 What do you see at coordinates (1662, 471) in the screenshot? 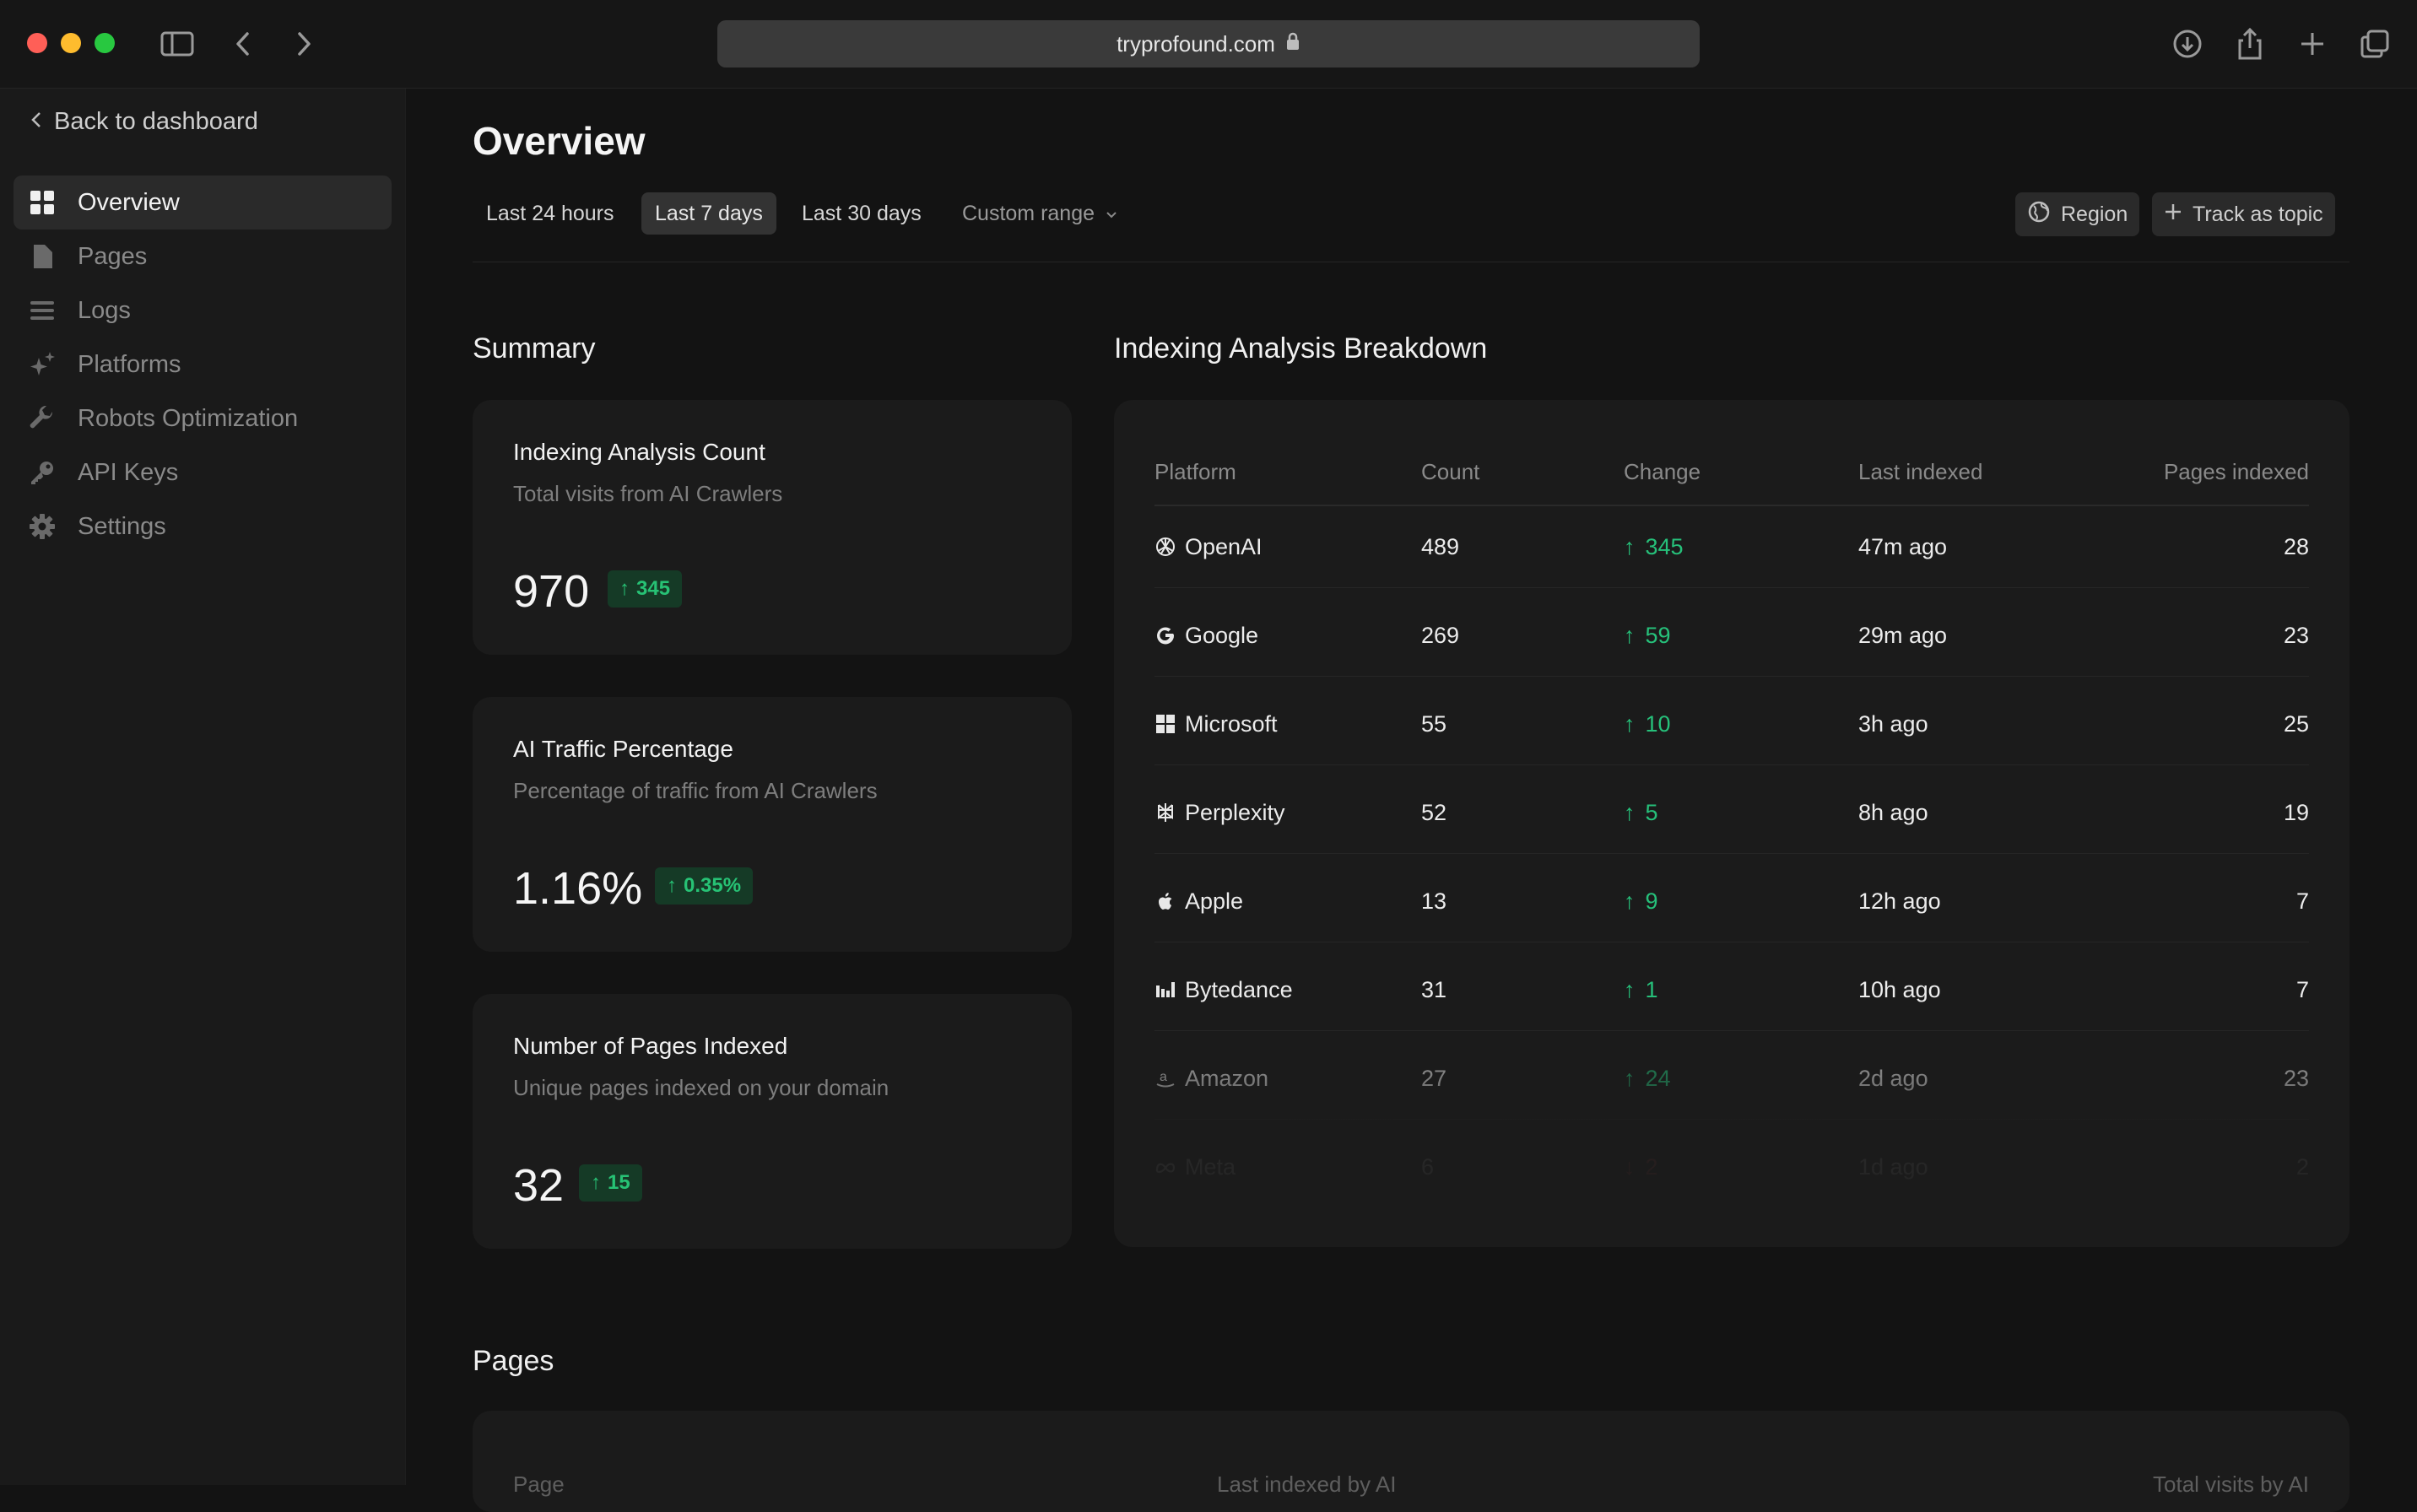
I see `column-header-change: Change` at bounding box center [1662, 471].